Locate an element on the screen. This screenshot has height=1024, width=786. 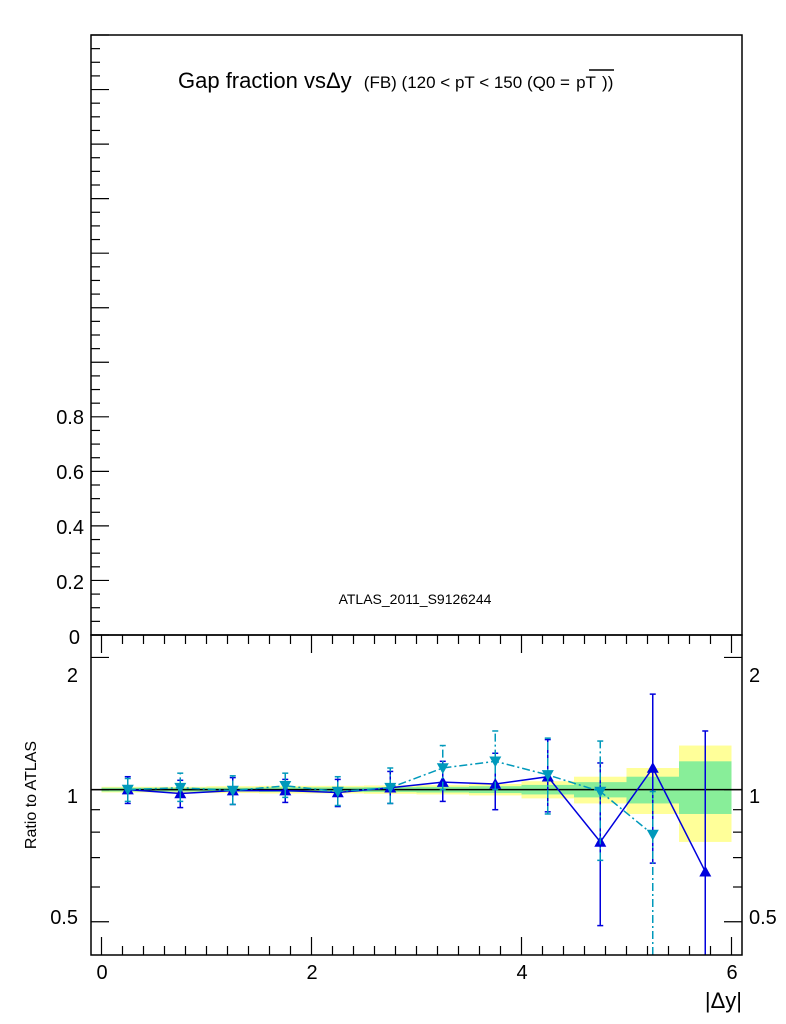
ratio-y-tick-label-left-0.5: 0.5 is located at coordinates (64, 918).